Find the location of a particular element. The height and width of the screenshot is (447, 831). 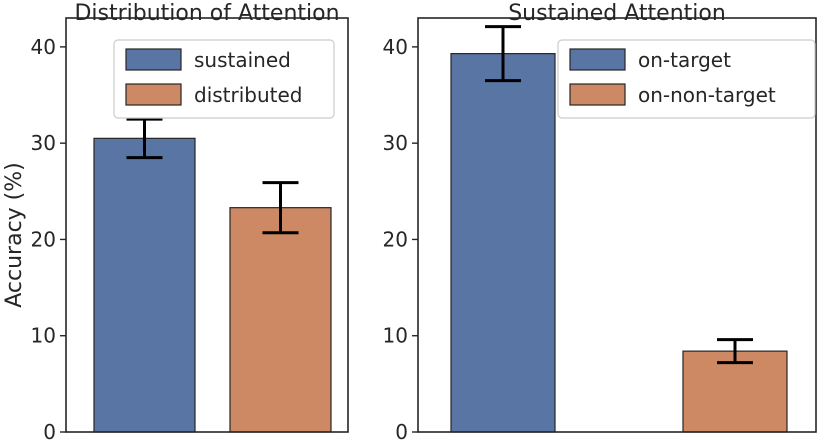

chart-title: Sustained Attention is located at coordinates (617, 13).